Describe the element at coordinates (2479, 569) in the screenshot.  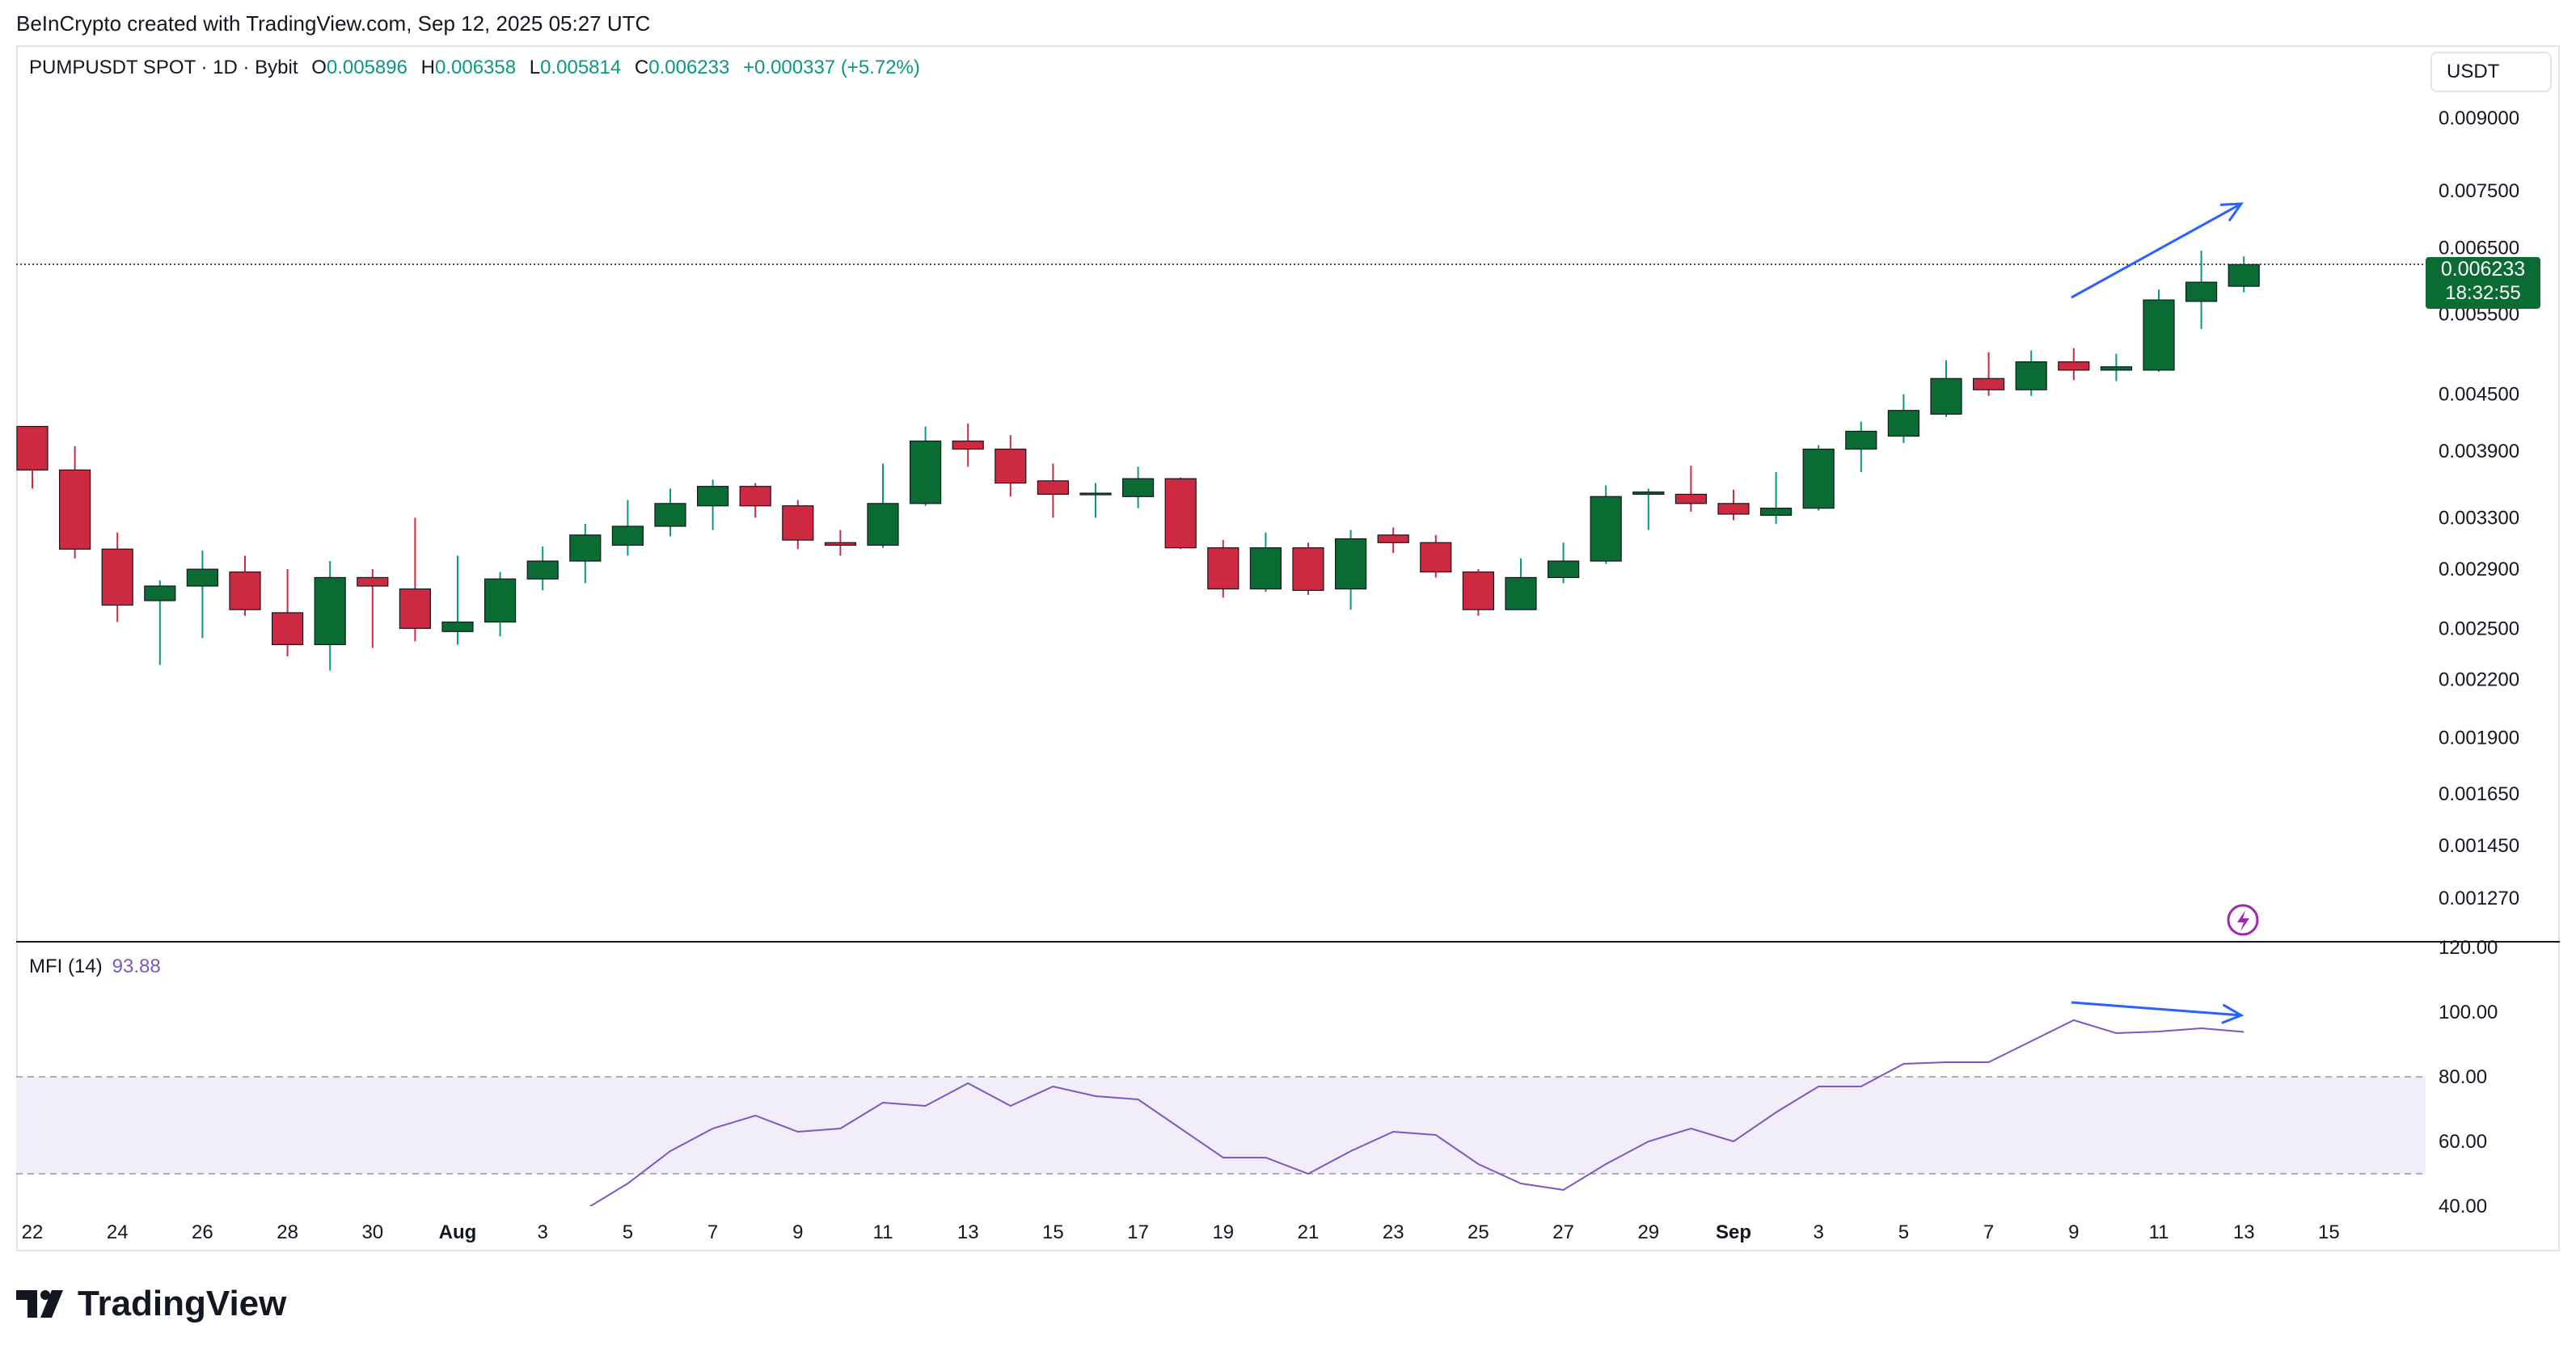
I see `price-axis-tick: 0.002900` at that location.